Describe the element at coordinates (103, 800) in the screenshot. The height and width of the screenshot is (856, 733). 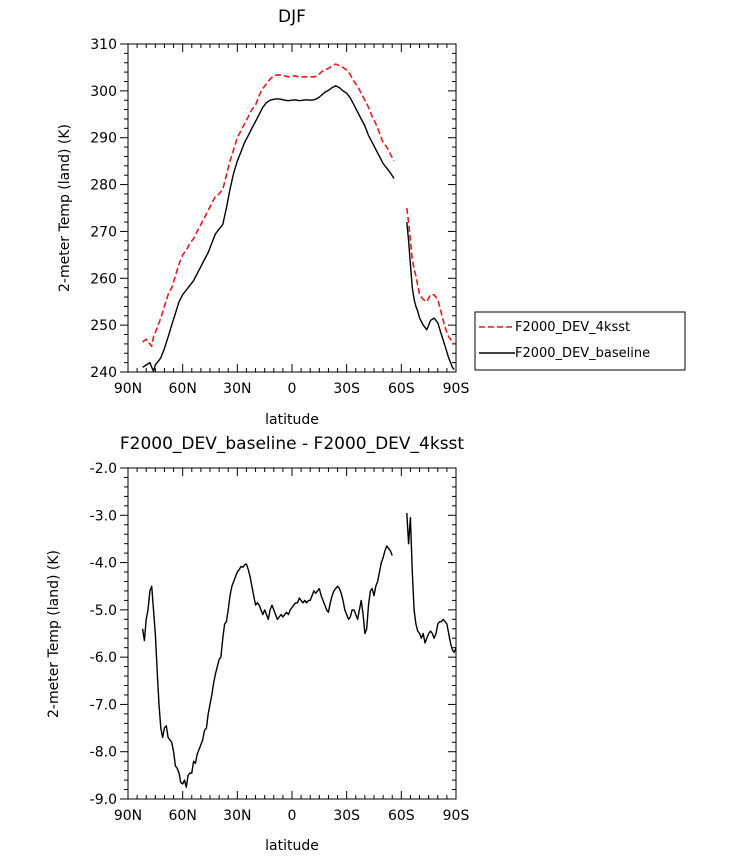
I see `y-tick-label: -9.0` at that location.